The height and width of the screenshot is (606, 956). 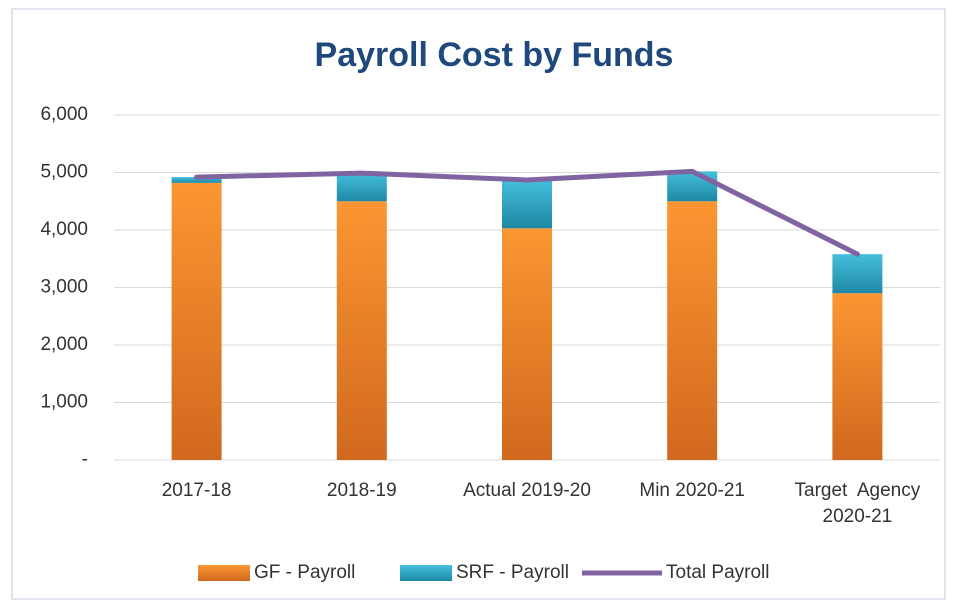 I want to click on legend-label: GF - Payroll, so click(x=304, y=572).